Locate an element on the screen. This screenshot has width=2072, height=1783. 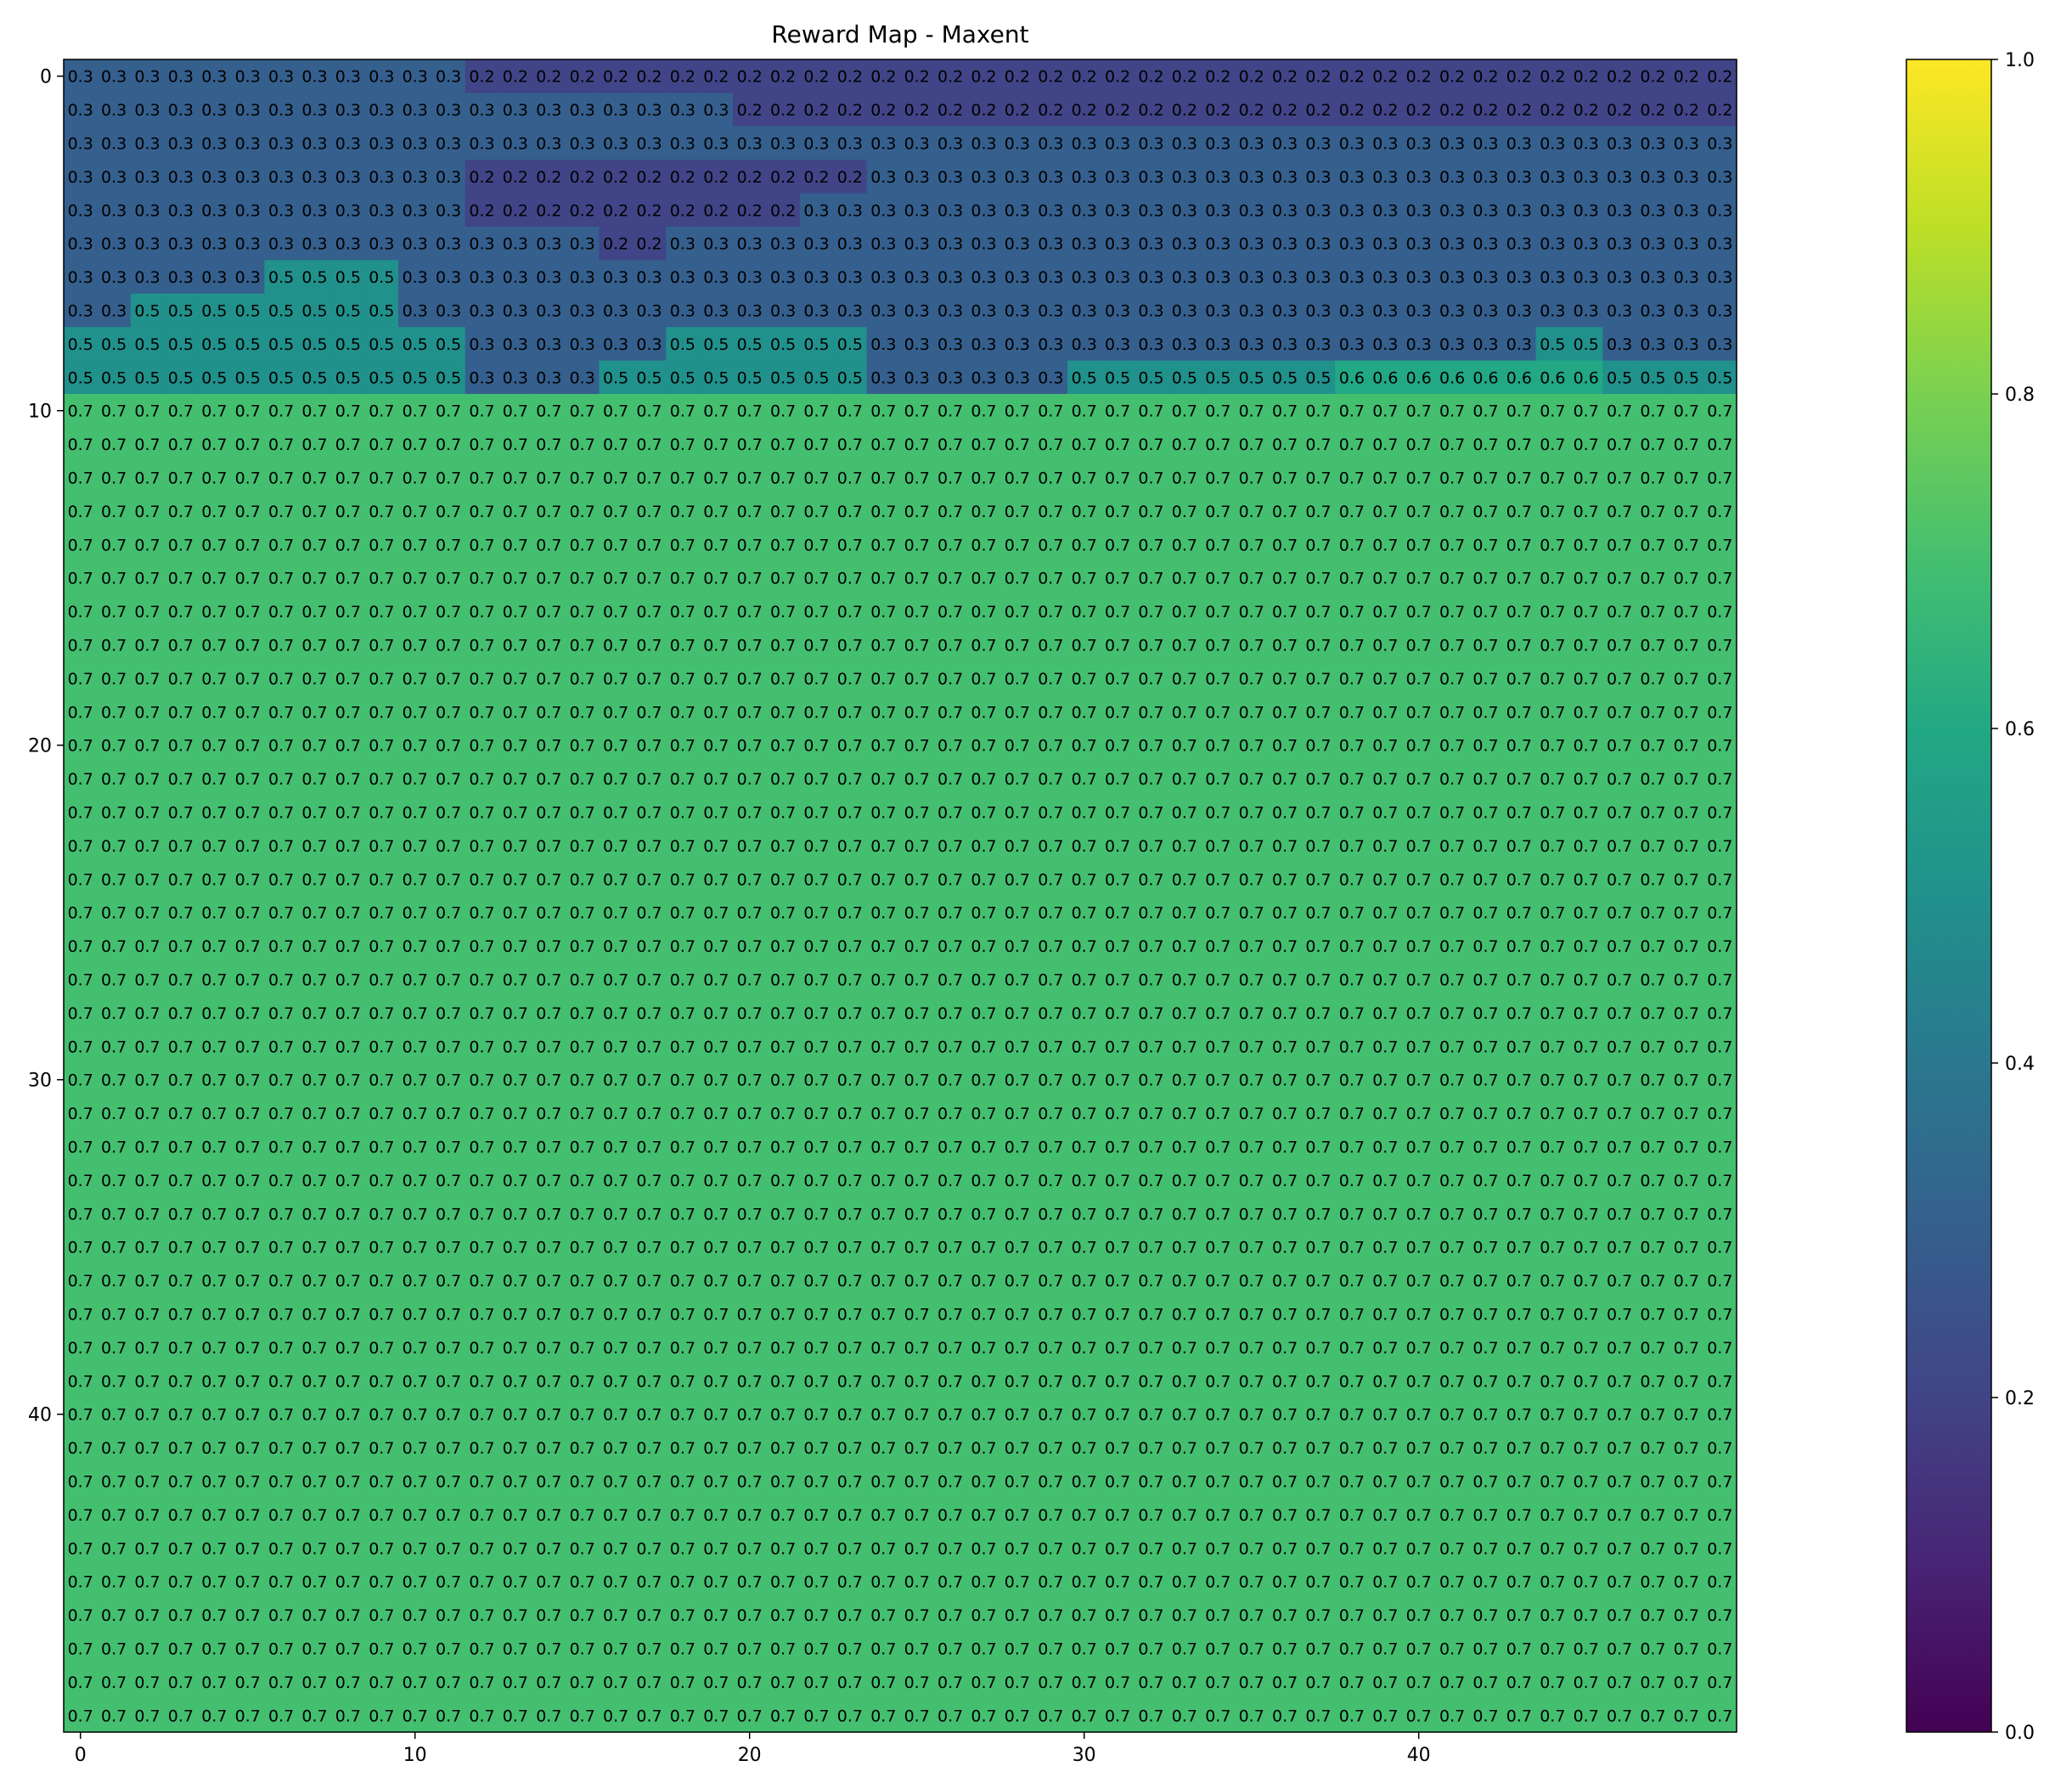
heatmap-cell-label: 0.6 is located at coordinates (1352, 377).